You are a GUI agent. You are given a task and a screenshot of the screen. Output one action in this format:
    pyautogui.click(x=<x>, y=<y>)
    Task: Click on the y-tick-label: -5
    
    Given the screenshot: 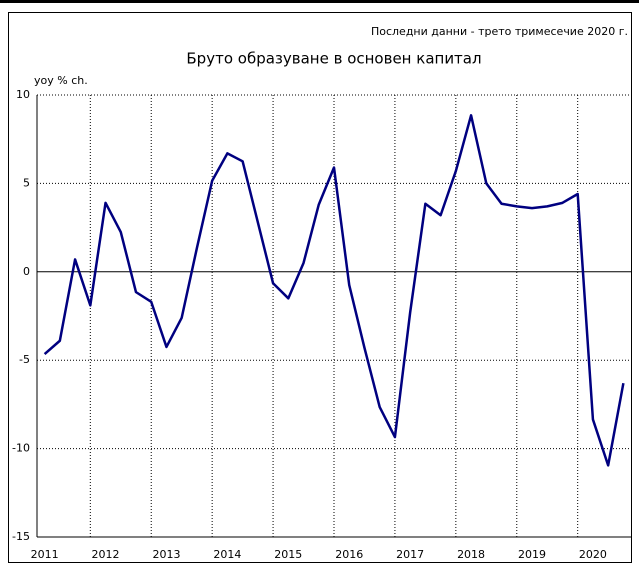 What is the action you would take?
    pyautogui.click(x=24, y=359)
    